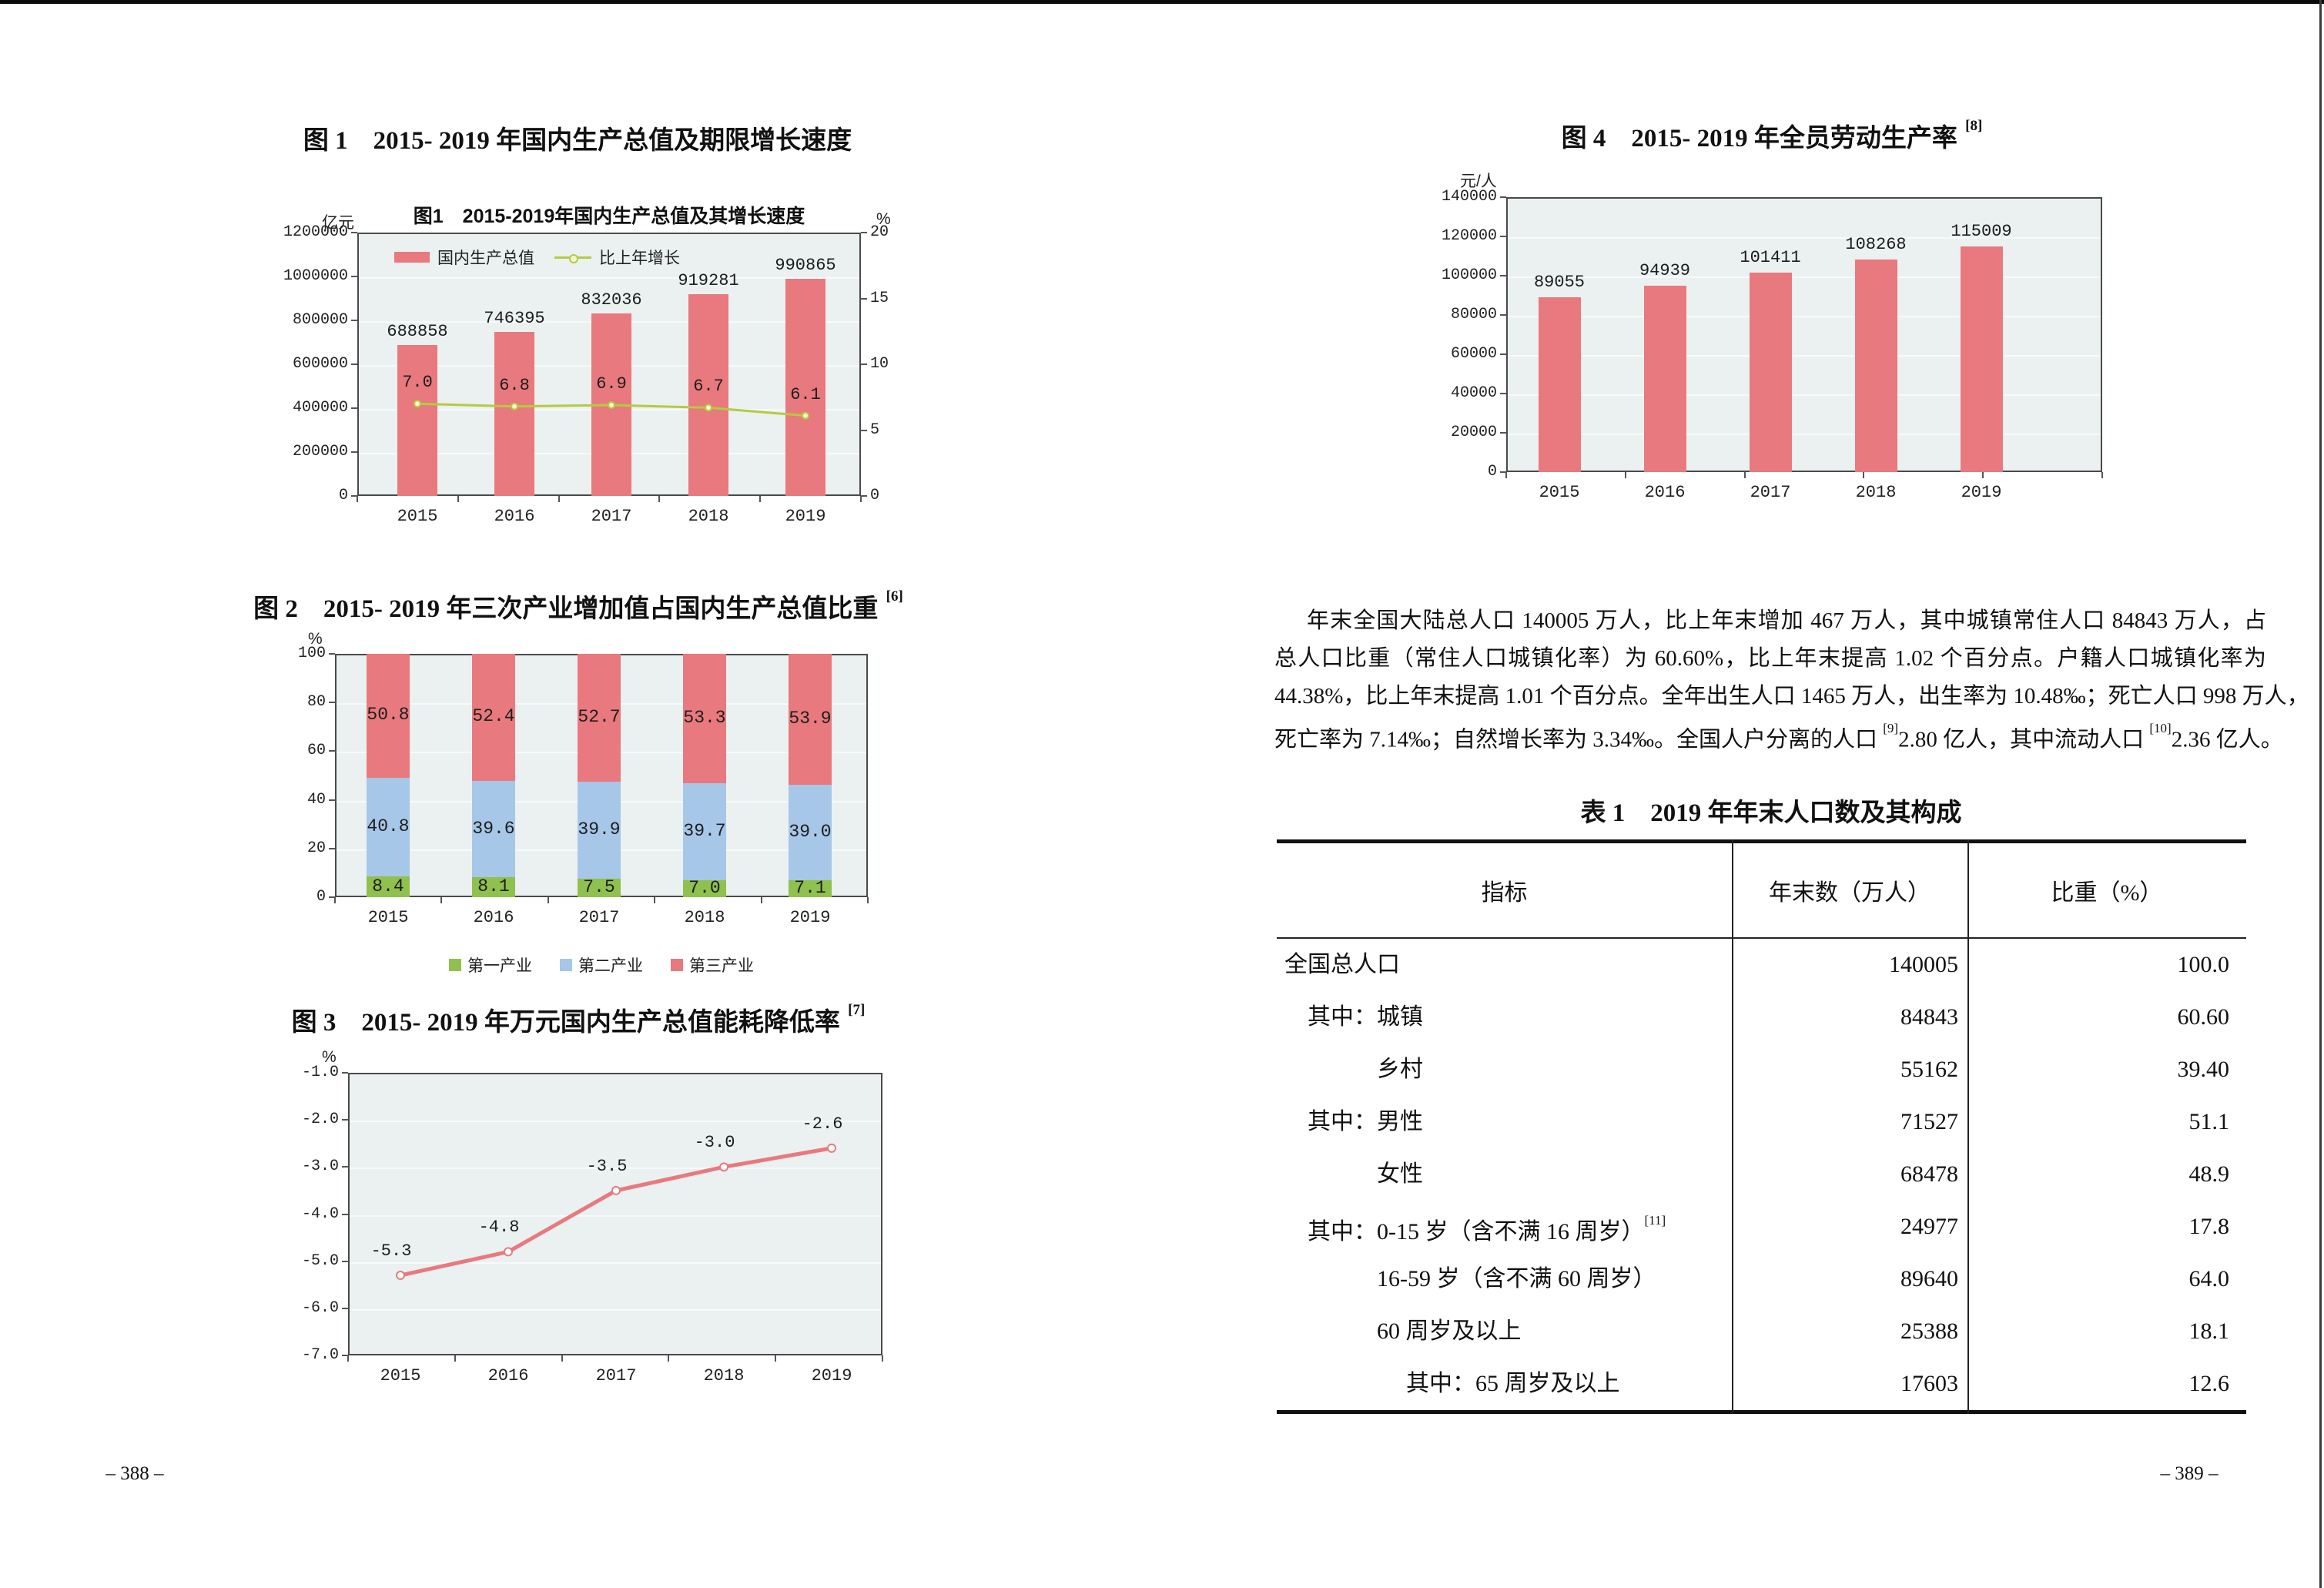 The image size is (2324, 1588). What do you see at coordinates (1559, 492) in the screenshot?
I see `x-axis-label: 2015` at bounding box center [1559, 492].